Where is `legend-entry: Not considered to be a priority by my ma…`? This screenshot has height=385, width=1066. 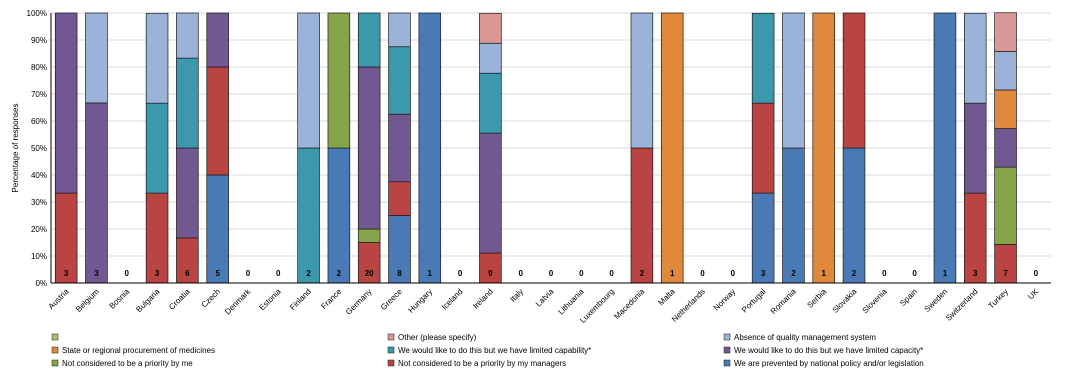
legend-entry: Not considered to be a priority by my ma… is located at coordinates (482, 363).